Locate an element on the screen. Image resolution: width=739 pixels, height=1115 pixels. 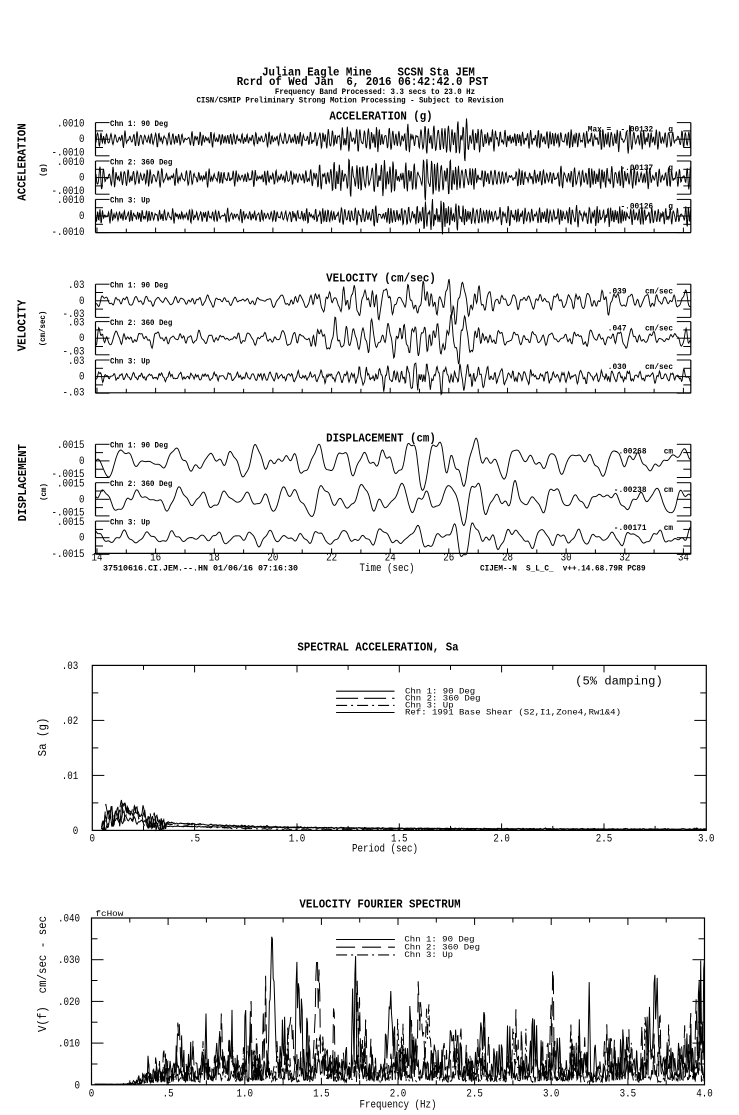
svg-text: 24 is located at coordinates (390, 558).